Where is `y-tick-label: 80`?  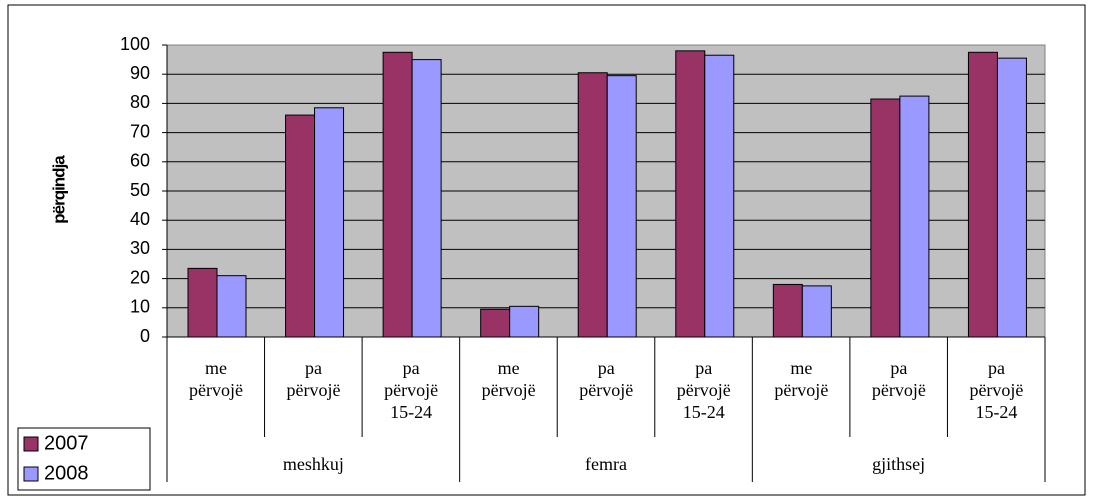
y-tick-label: 80 is located at coordinates (140, 102).